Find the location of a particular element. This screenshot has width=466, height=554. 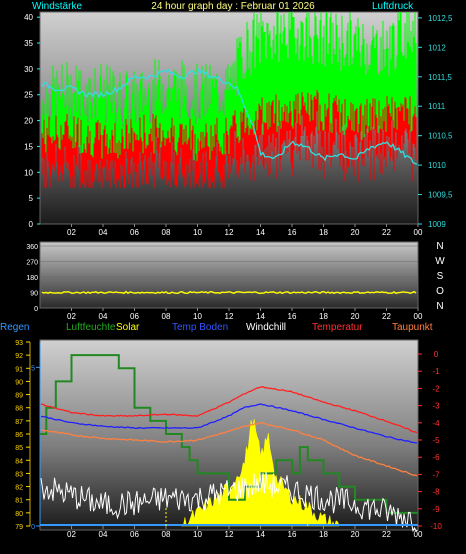

pressure-axis-label: 1010,5 is located at coordinates (440, 136).